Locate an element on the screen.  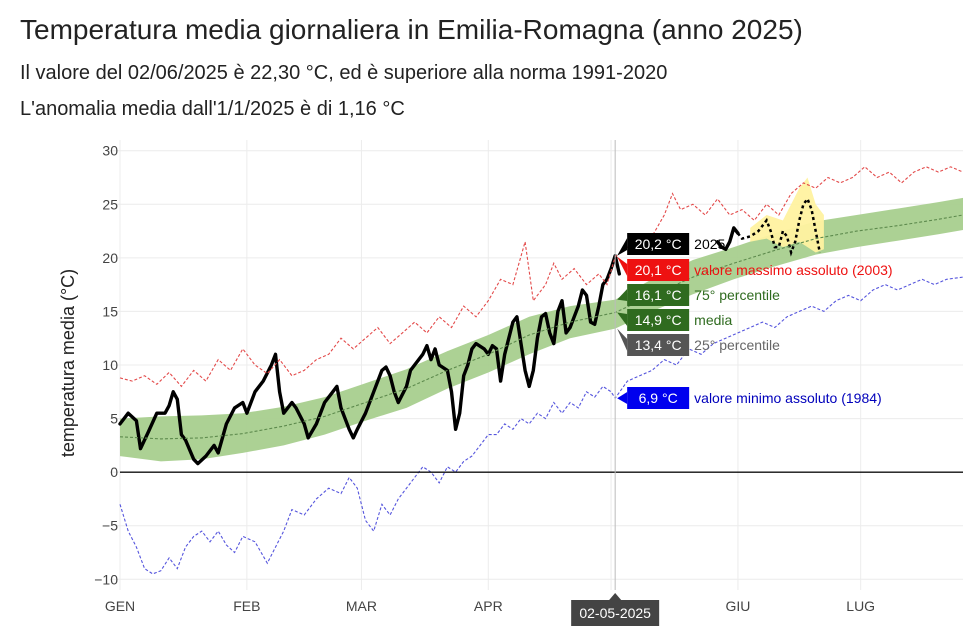
hover-series-name: valore minimo assoluto (1984) is located at coordinates (788, 398).